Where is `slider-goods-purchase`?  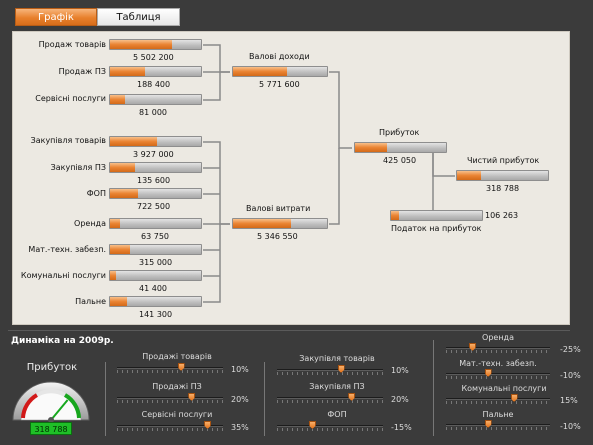 slider-goods-purchase is located at coordinates (330, 370).